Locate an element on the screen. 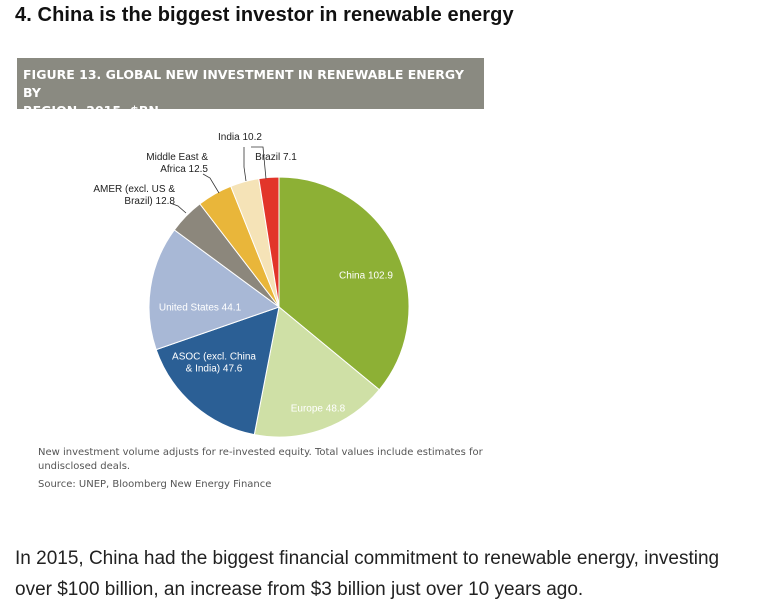 Image resolution: width=763 pixels, height=606 pixels. leader-line-india is located at coordinates (245, 164).